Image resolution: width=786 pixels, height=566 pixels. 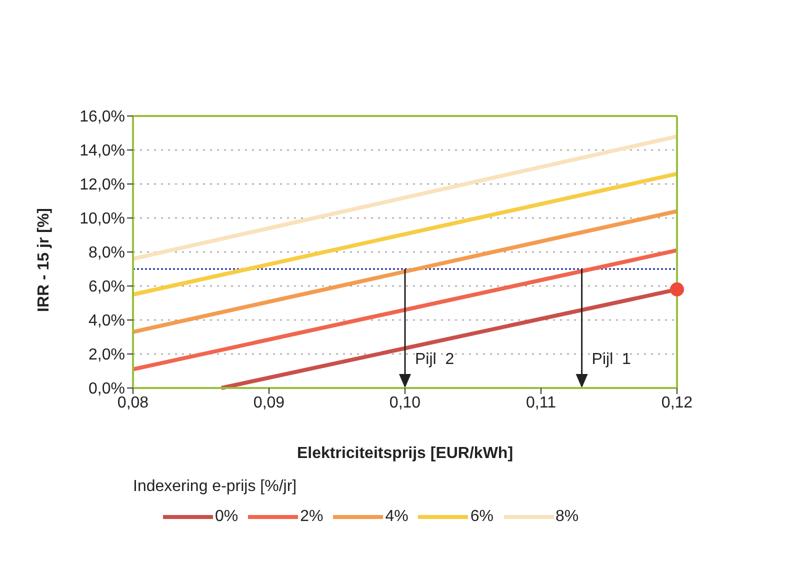 What do you see at coordinates (106, 355) in the screenshot?
I see `y-tick-label: 2,0%` at bounding box center [106, 355].